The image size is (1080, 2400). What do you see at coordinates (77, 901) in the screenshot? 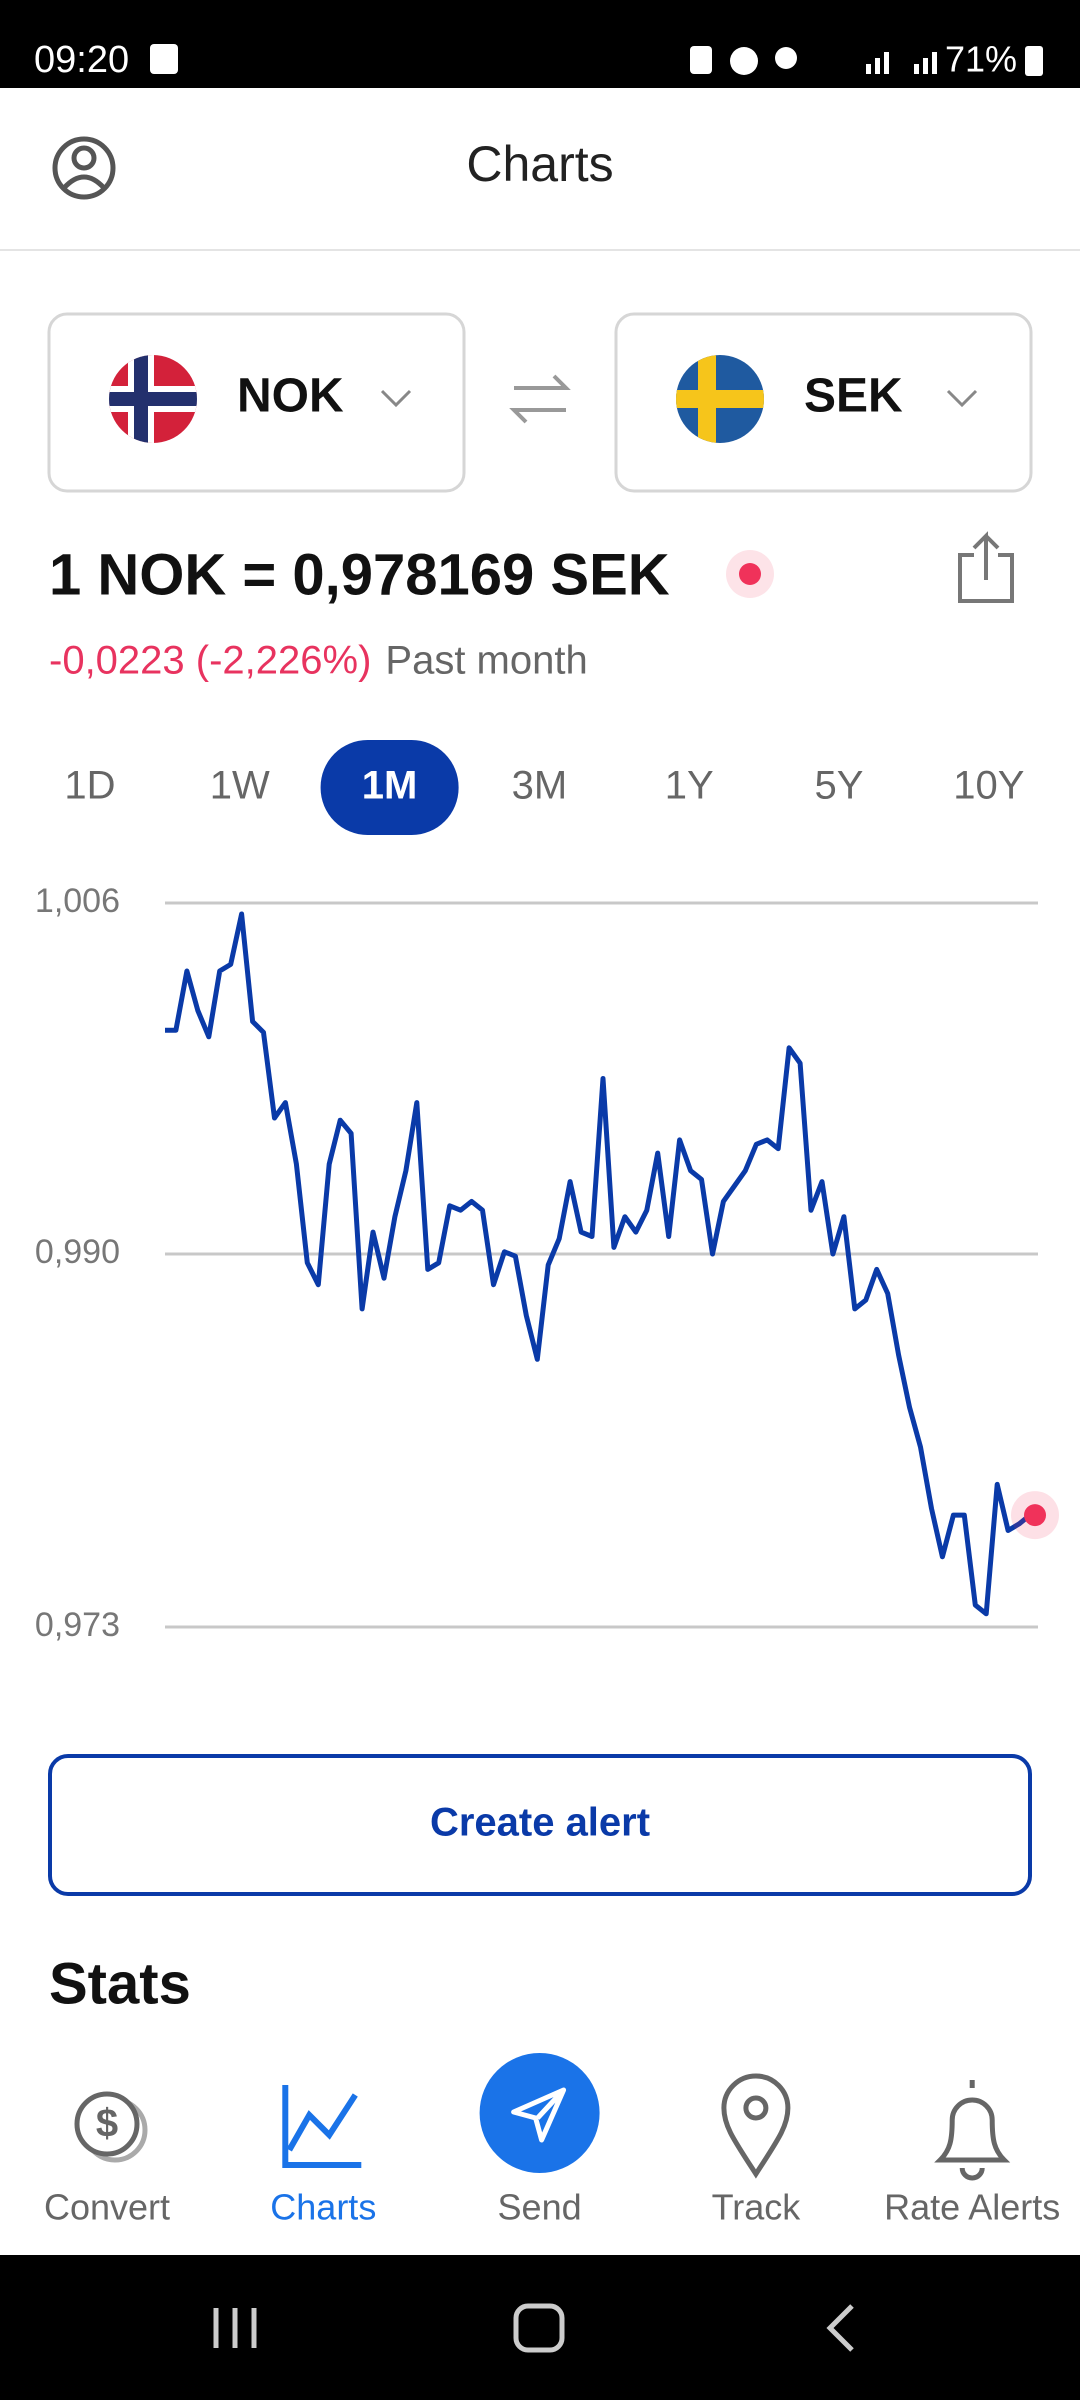
I see `y-tick-label: 1,006` at bounding box center [77, 901].